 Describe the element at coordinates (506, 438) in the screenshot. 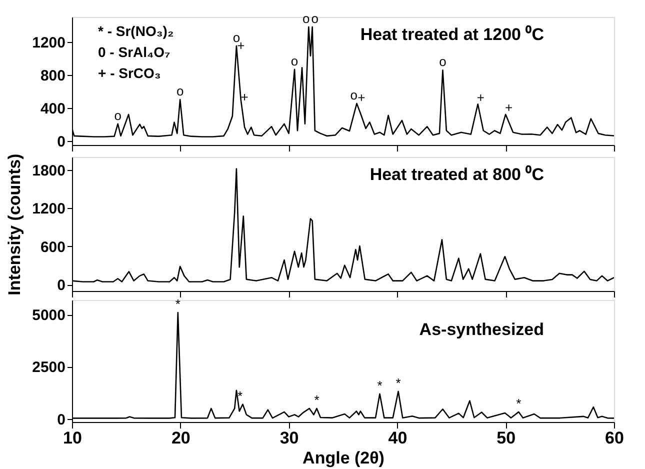

I see `x-tick-label: 50` at that location.